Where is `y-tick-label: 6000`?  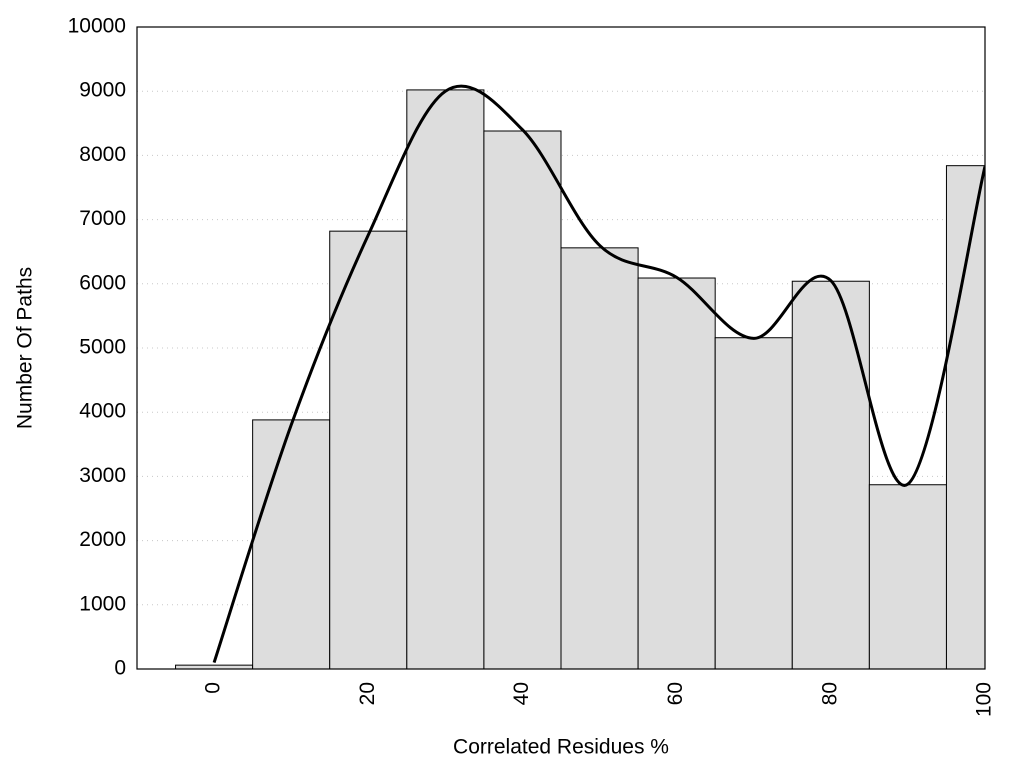
y-tick-label: 6000 is located at coordinates (102, 282).